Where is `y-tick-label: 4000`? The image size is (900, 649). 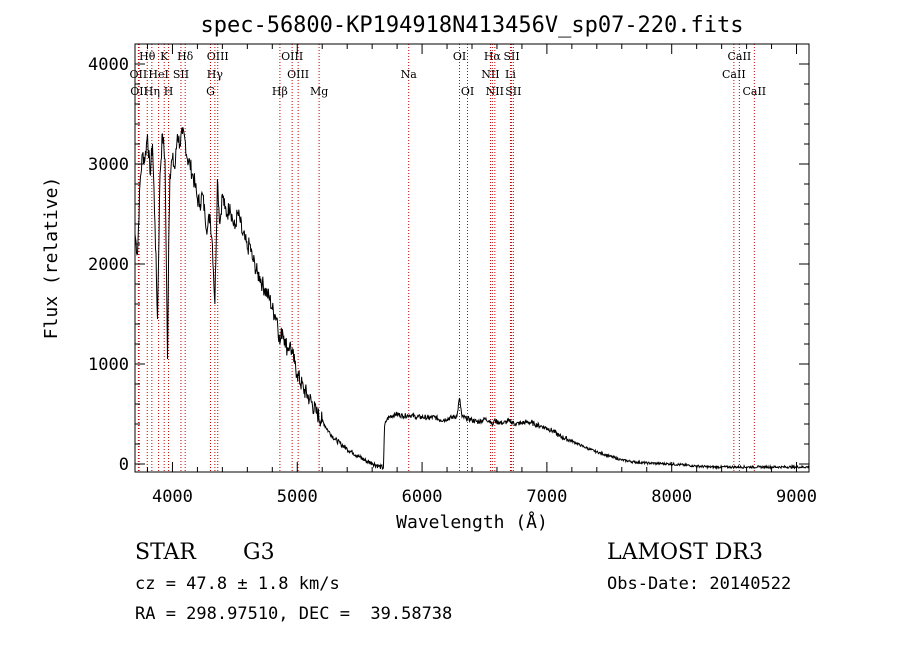 y-tick-label: 4000 is located at coordinates (108, 65).